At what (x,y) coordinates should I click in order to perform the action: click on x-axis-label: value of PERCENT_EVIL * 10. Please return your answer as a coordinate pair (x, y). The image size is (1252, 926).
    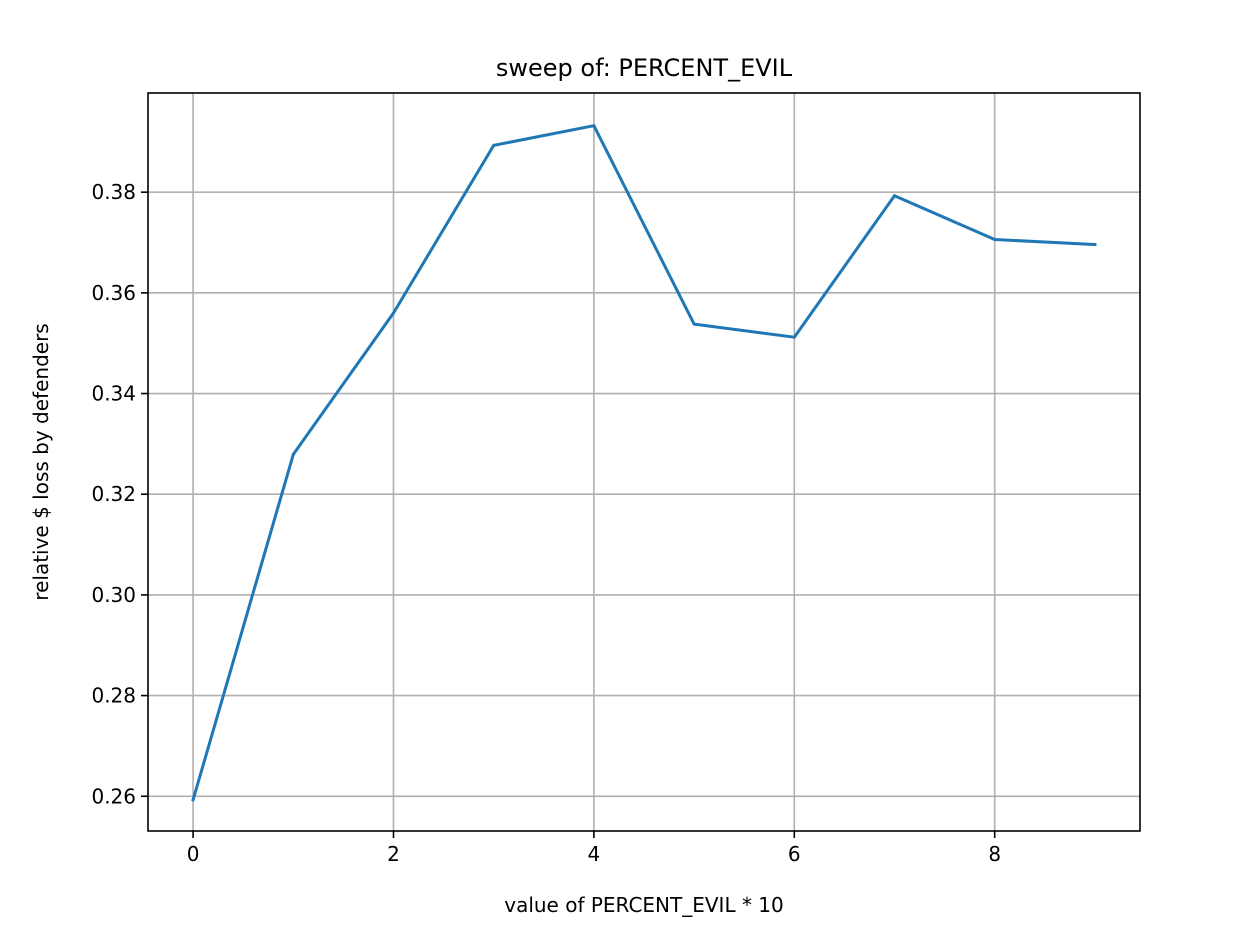
    Looking at the image, I should click on (644, 905).